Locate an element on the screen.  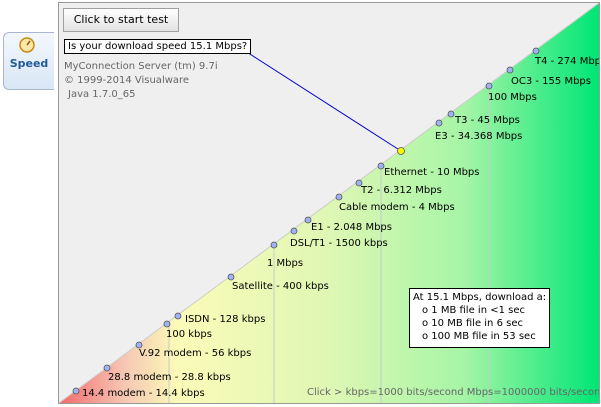
marker-4m is located at coordinates (339, 197).